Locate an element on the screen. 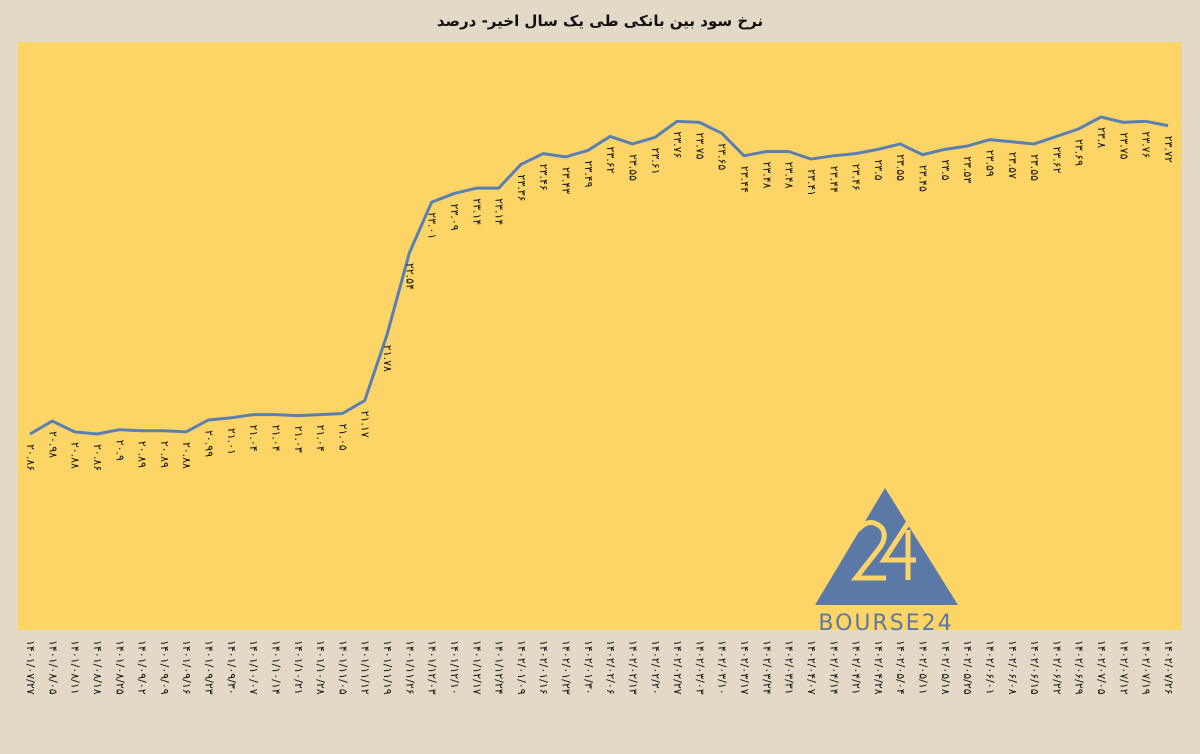 The width and height of the screenshot is (1200, 754). x-tick-label: ۱۴۰۱/۱۱/۰۵ is located at coordinates (342, 667).